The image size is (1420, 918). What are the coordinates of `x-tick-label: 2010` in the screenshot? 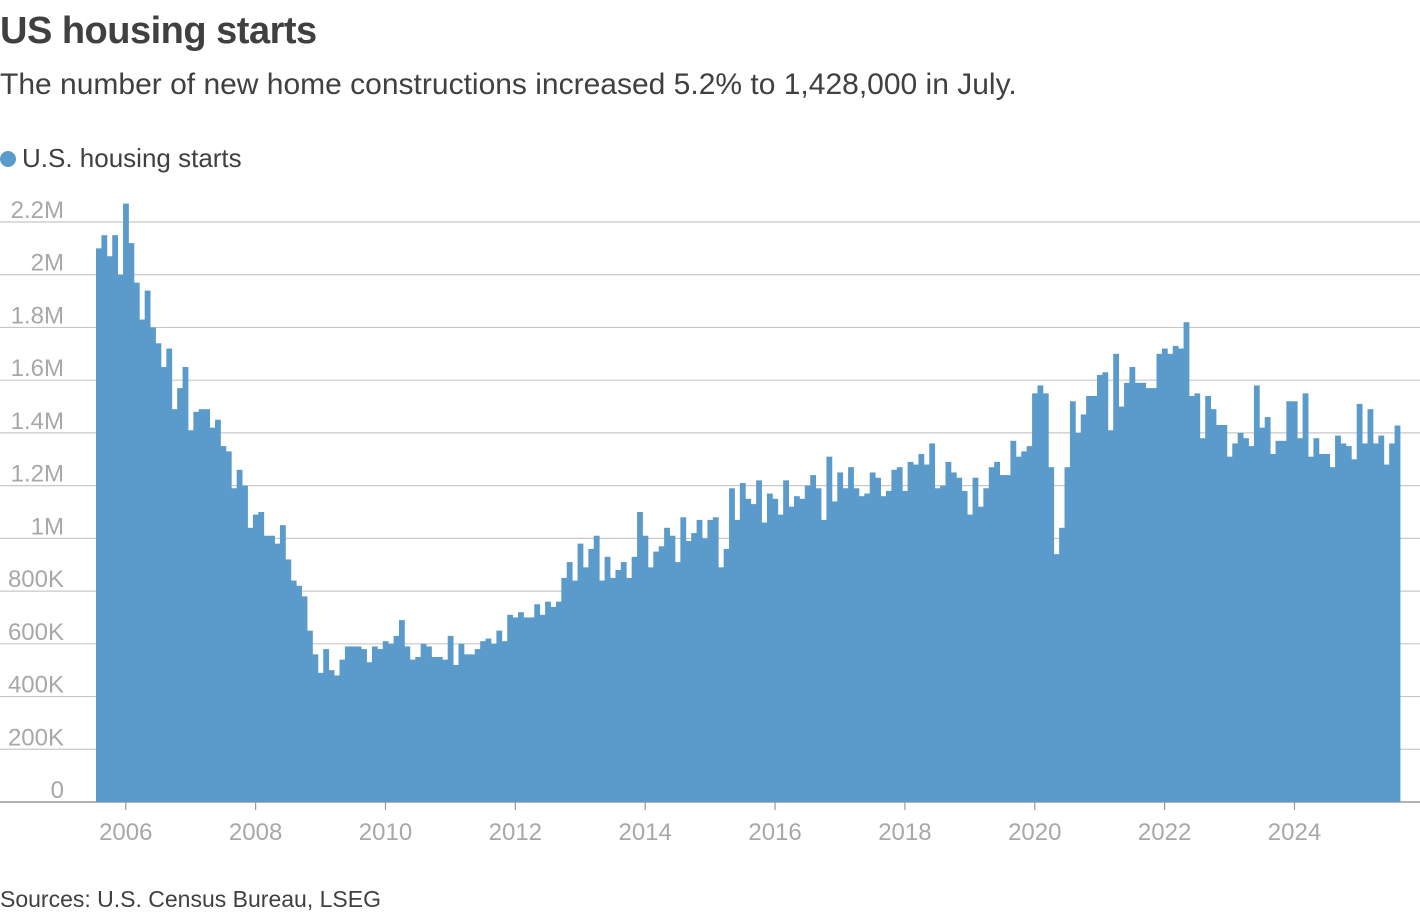 It's located at (385, 832).